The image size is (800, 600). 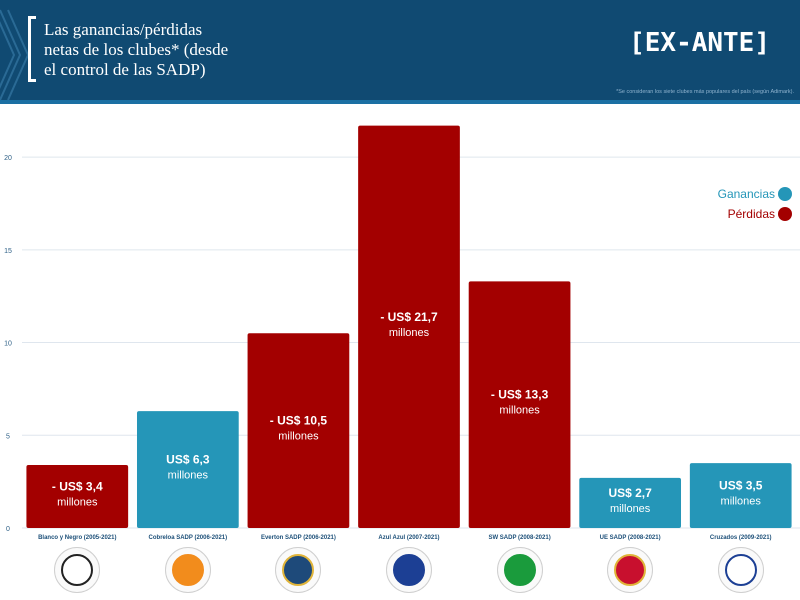 I want to click on x-tick-label-1: Cobreloa SADP (2006-2021), so click(x=188, y=538).